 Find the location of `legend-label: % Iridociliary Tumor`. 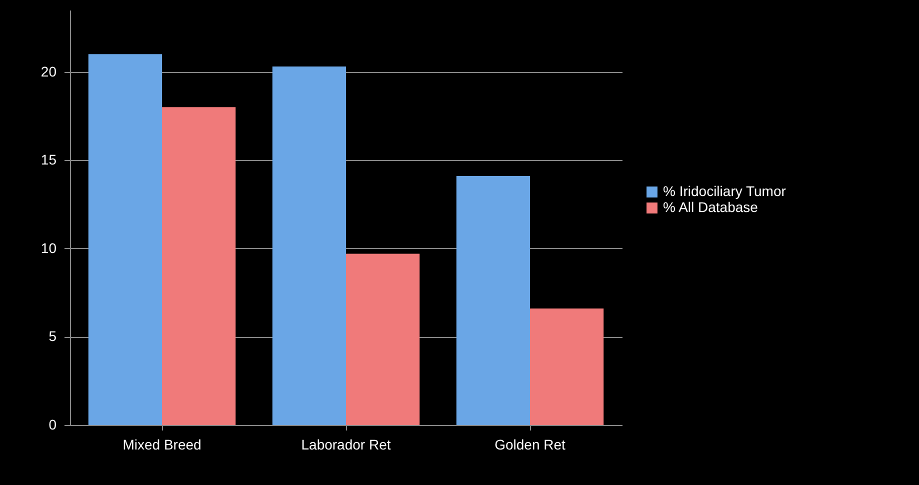

legend-label: % Iridociliary Tumor is located at coordinates (724, 191).